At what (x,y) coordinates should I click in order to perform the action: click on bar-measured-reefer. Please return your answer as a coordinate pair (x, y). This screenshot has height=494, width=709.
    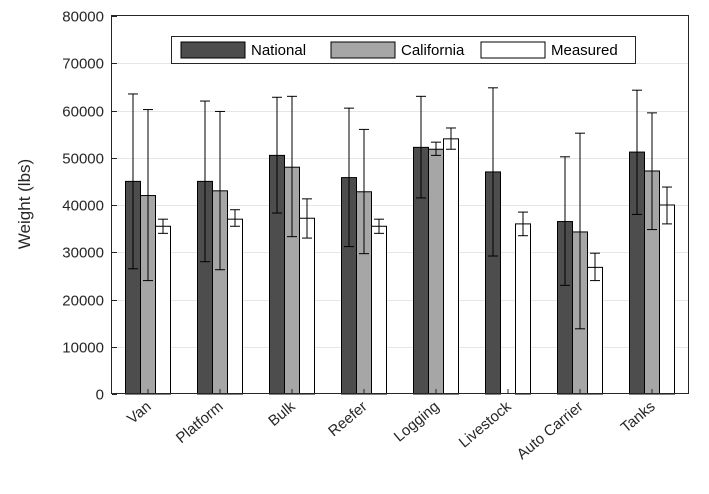
    Looking at the image, I should click on (379, 310).